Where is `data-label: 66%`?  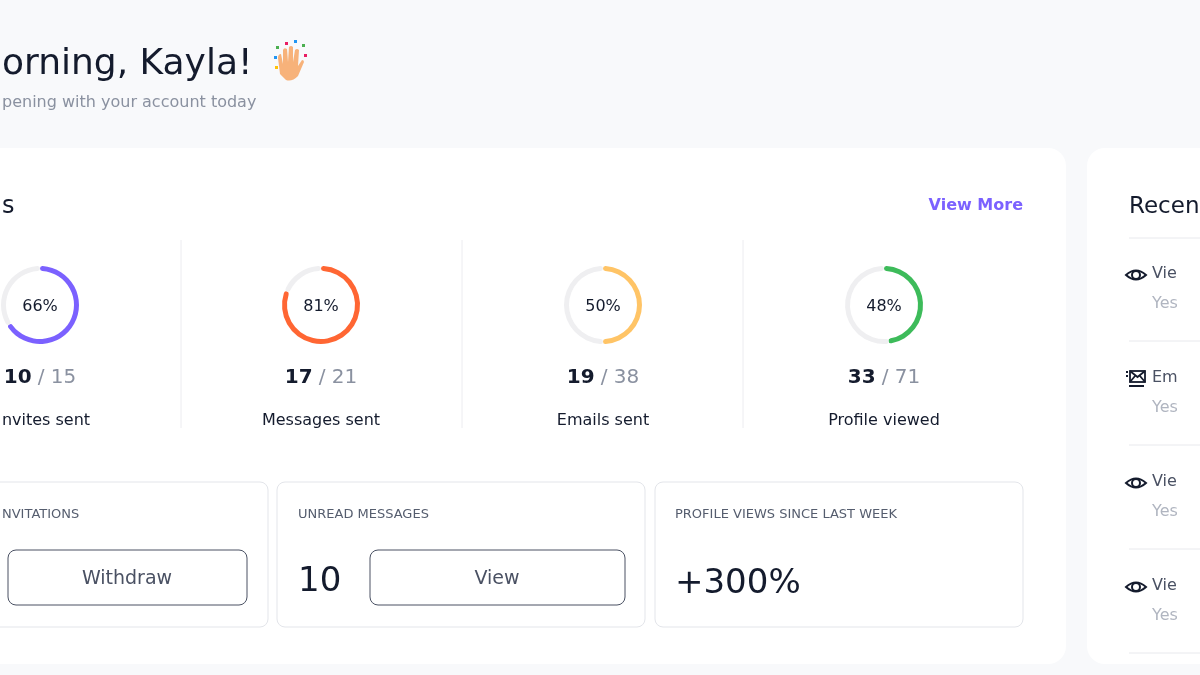
data-label: 66% is located at coordinates (40, 305).